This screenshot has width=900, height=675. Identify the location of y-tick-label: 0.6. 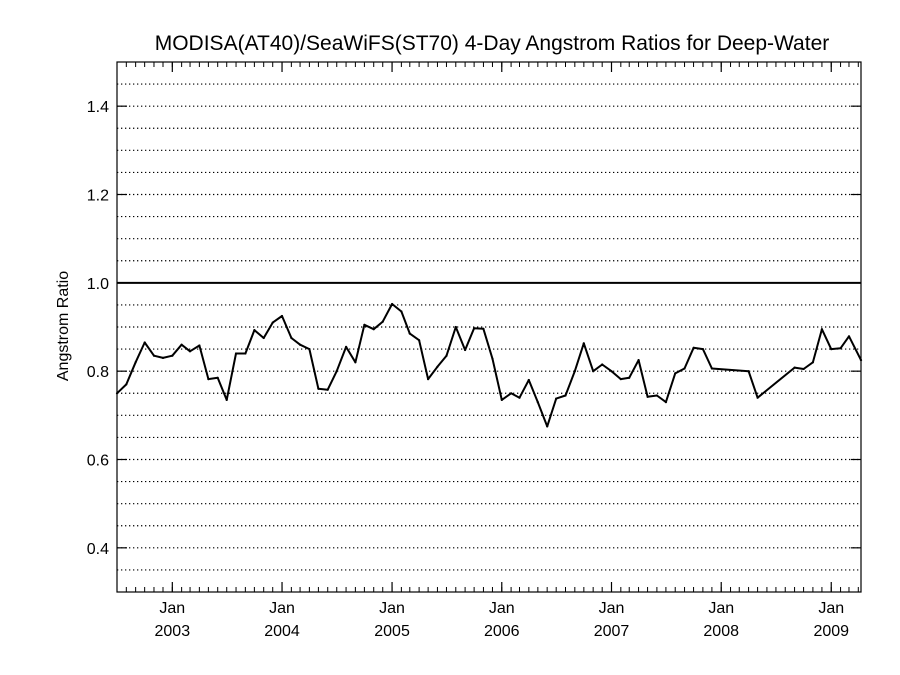
(98, 461).